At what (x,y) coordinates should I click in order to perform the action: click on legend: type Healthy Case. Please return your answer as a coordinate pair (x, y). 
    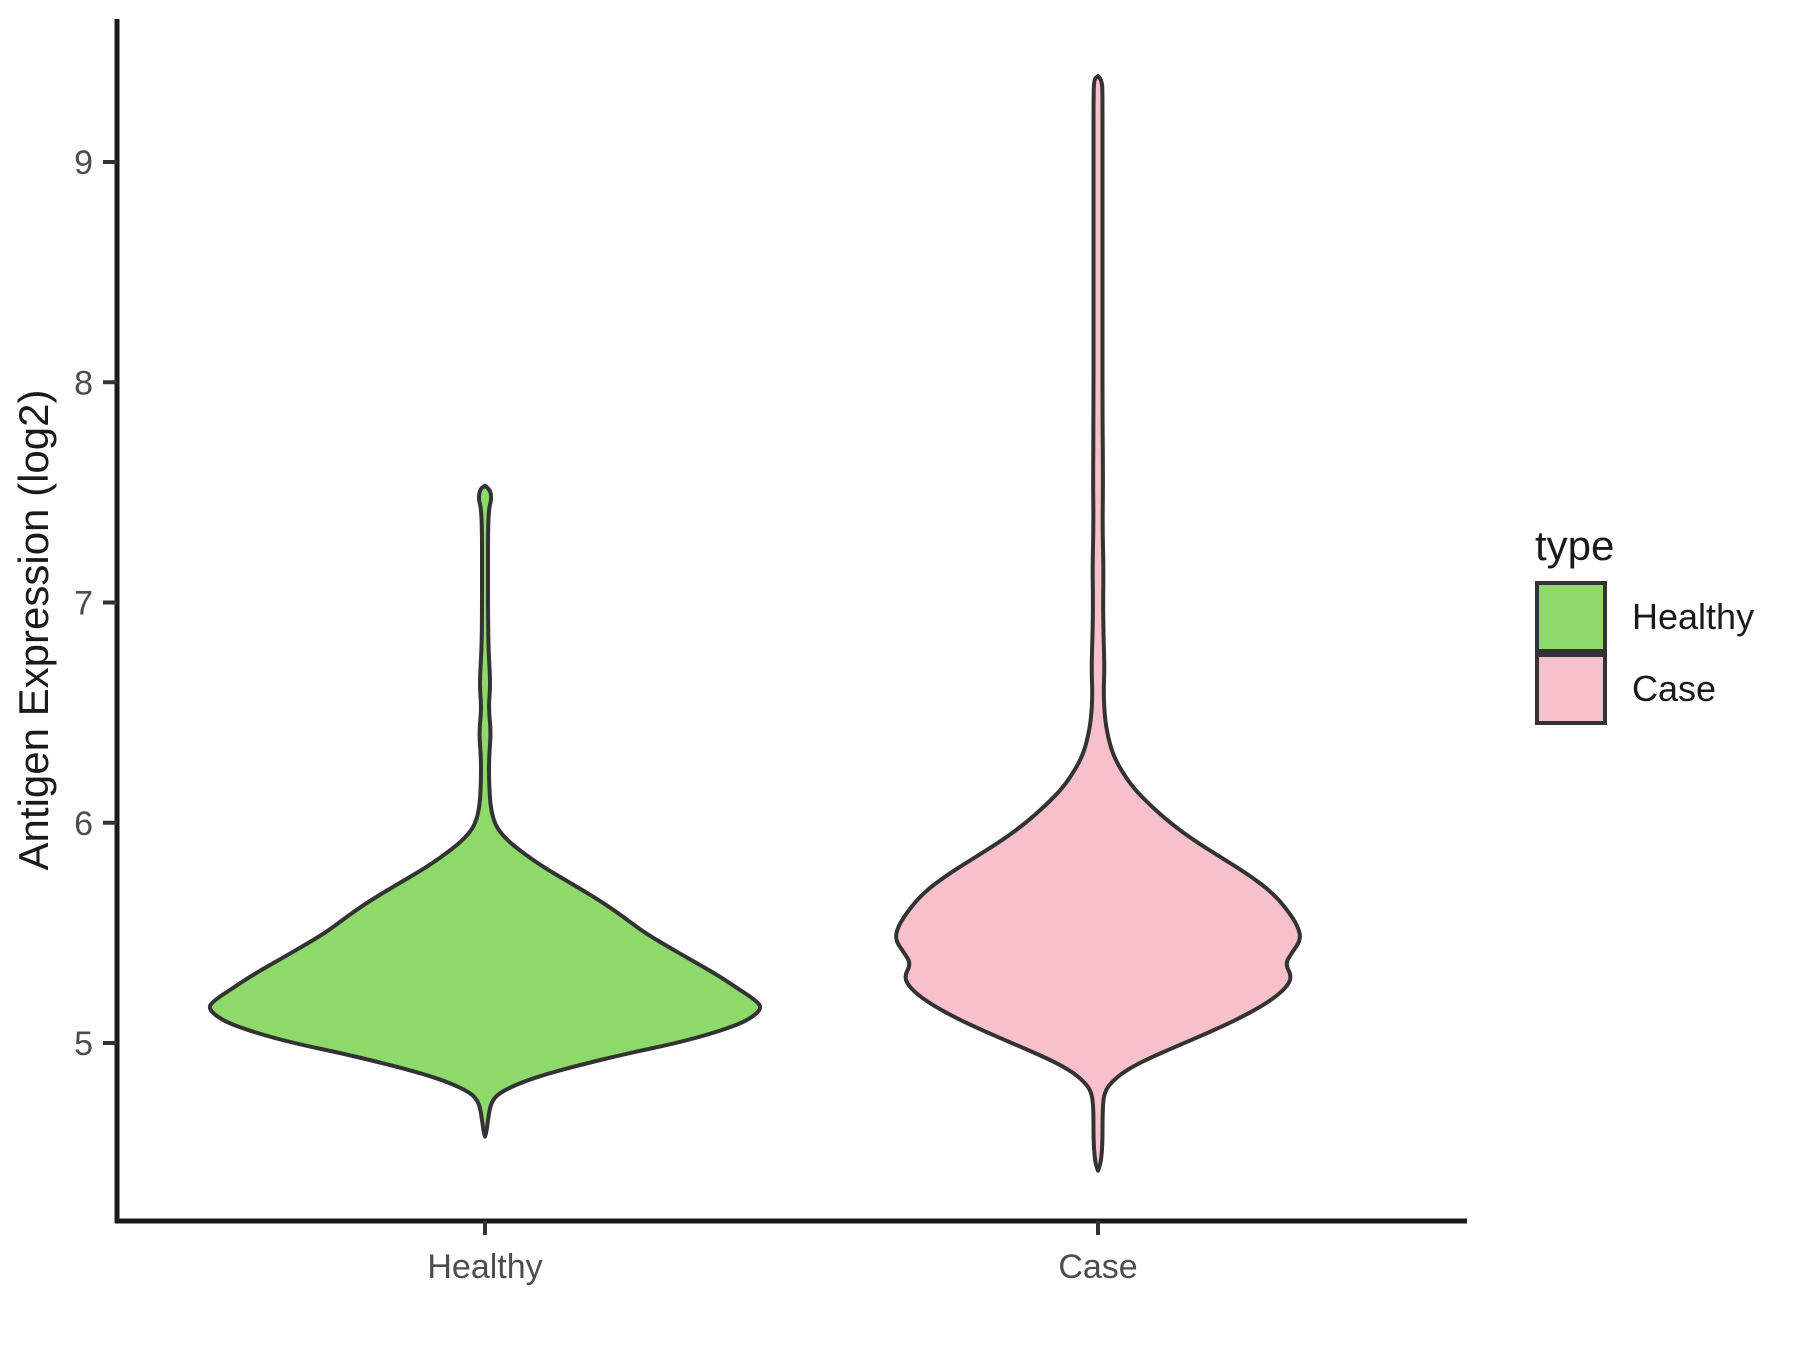
    Looking at the image, I should click on (1644, 623).